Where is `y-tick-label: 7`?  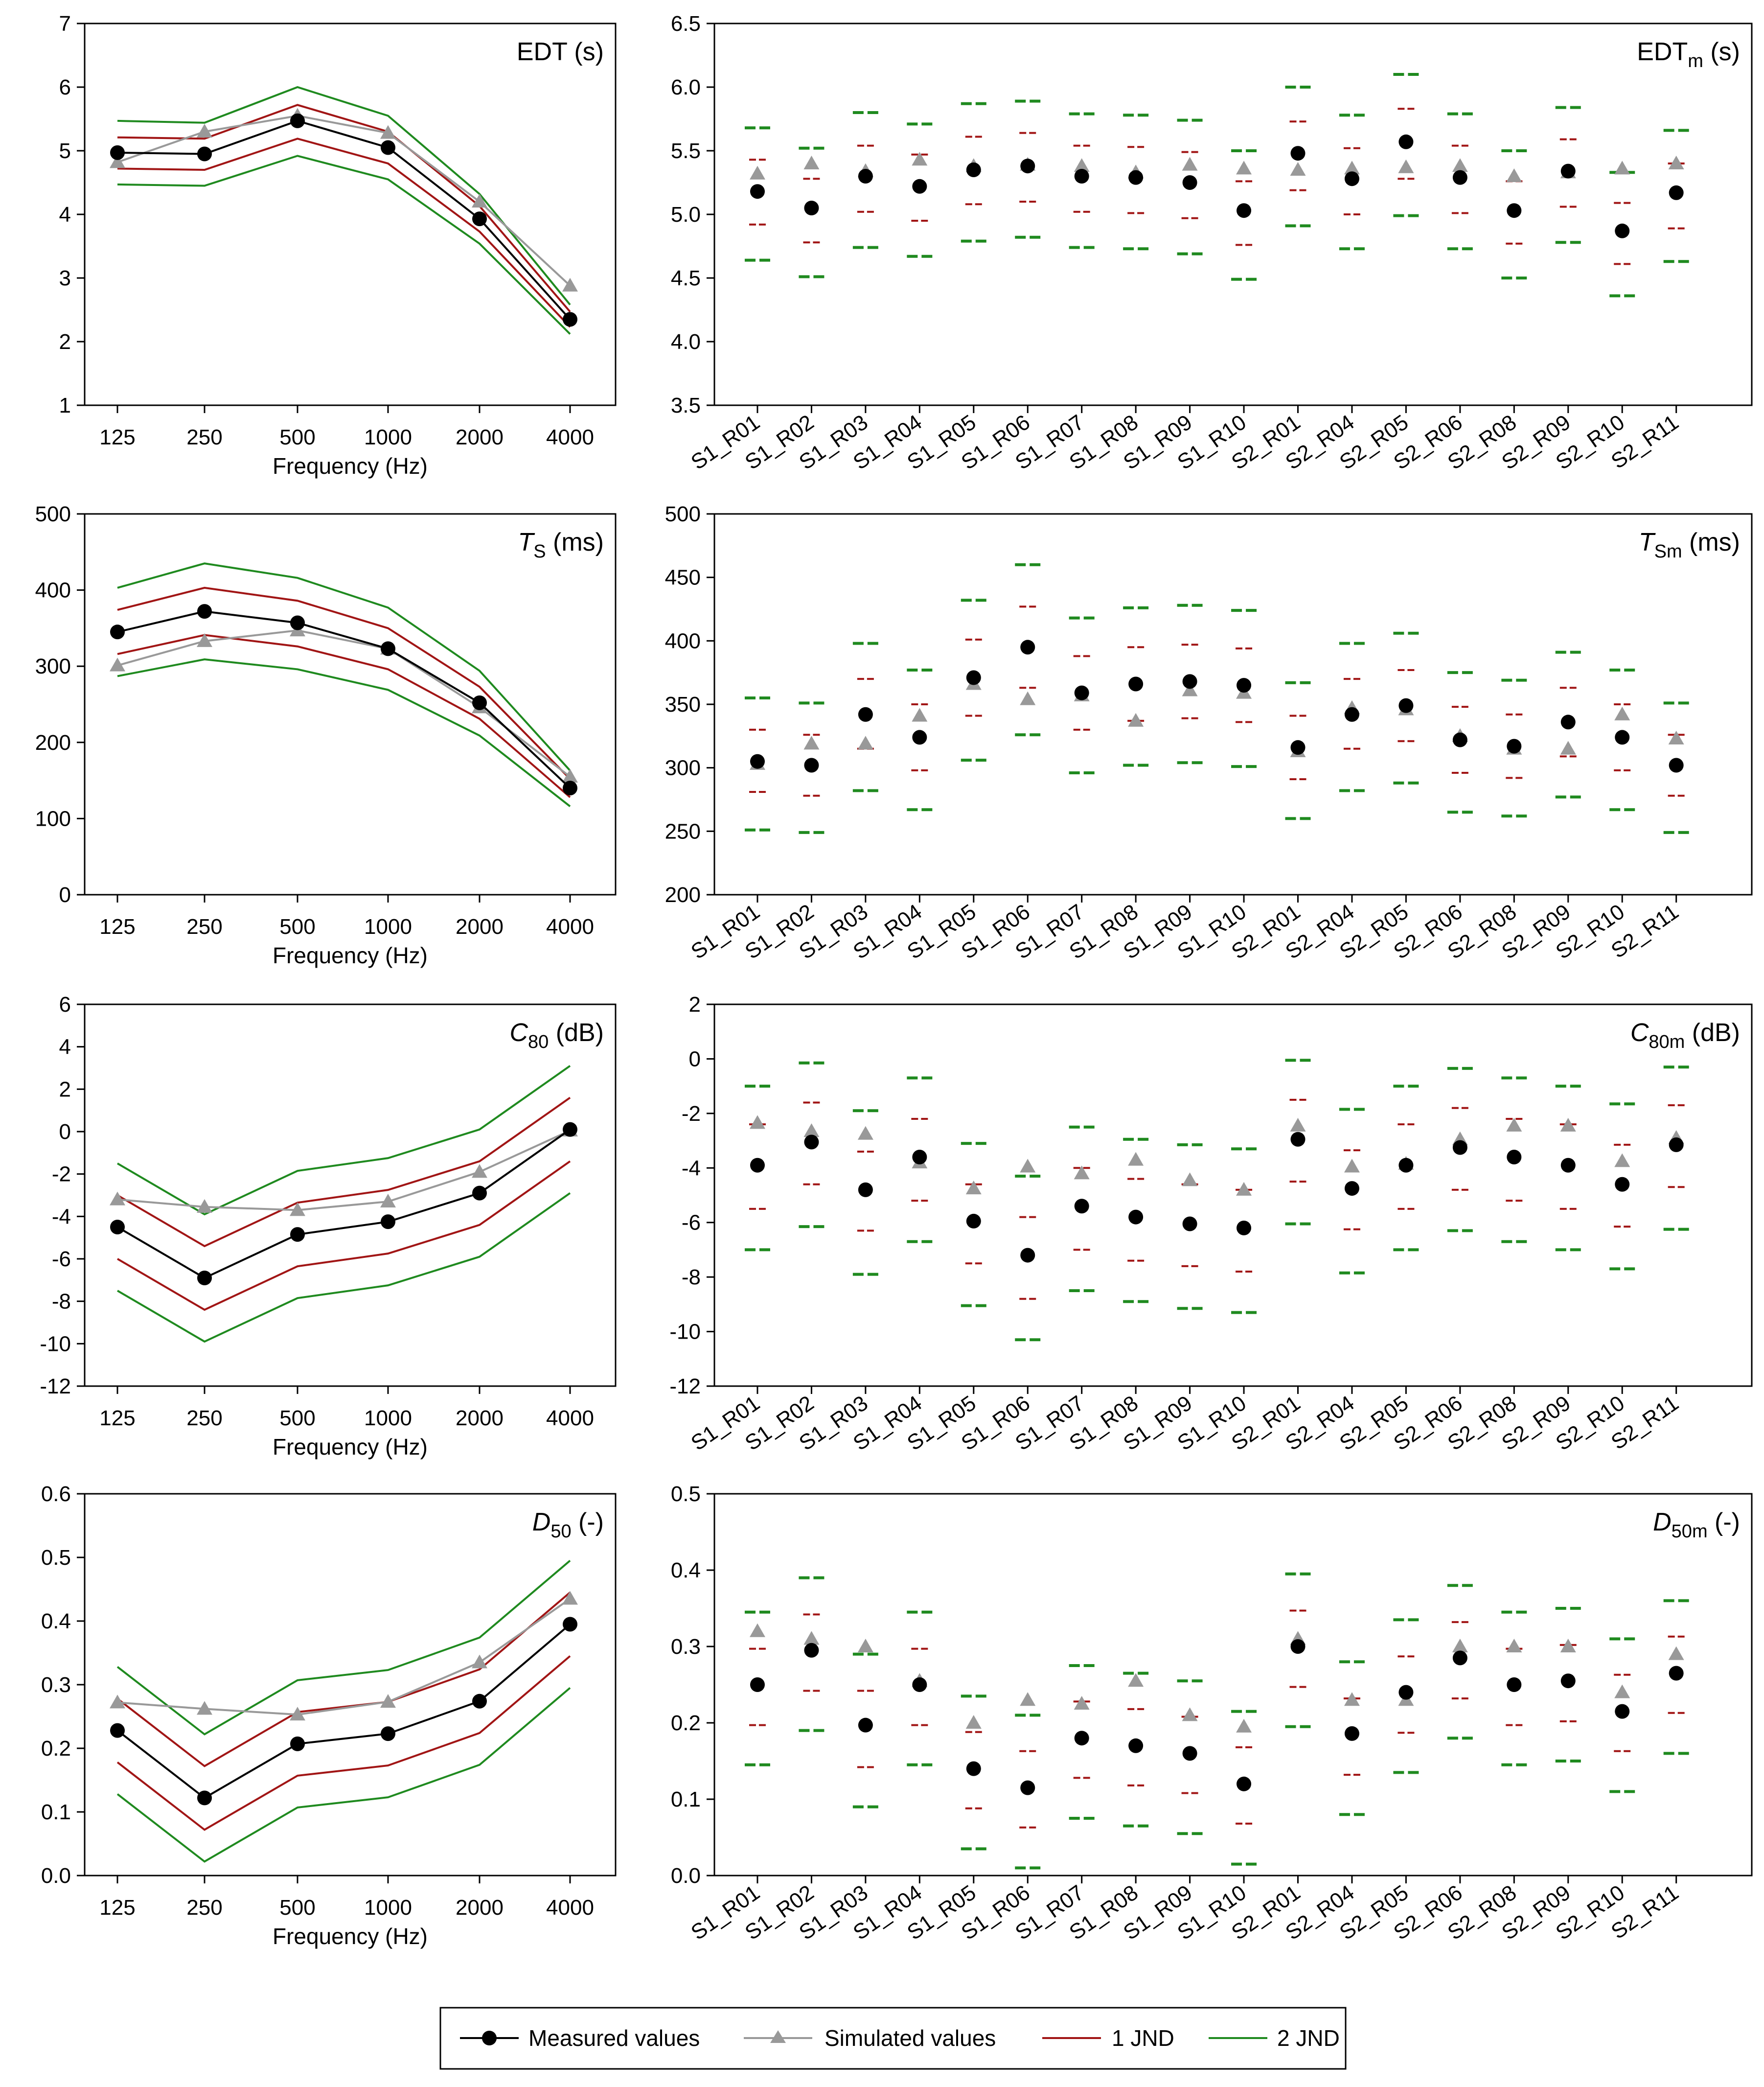
y-tick-label: 7 is located at coordinates (65, 24).